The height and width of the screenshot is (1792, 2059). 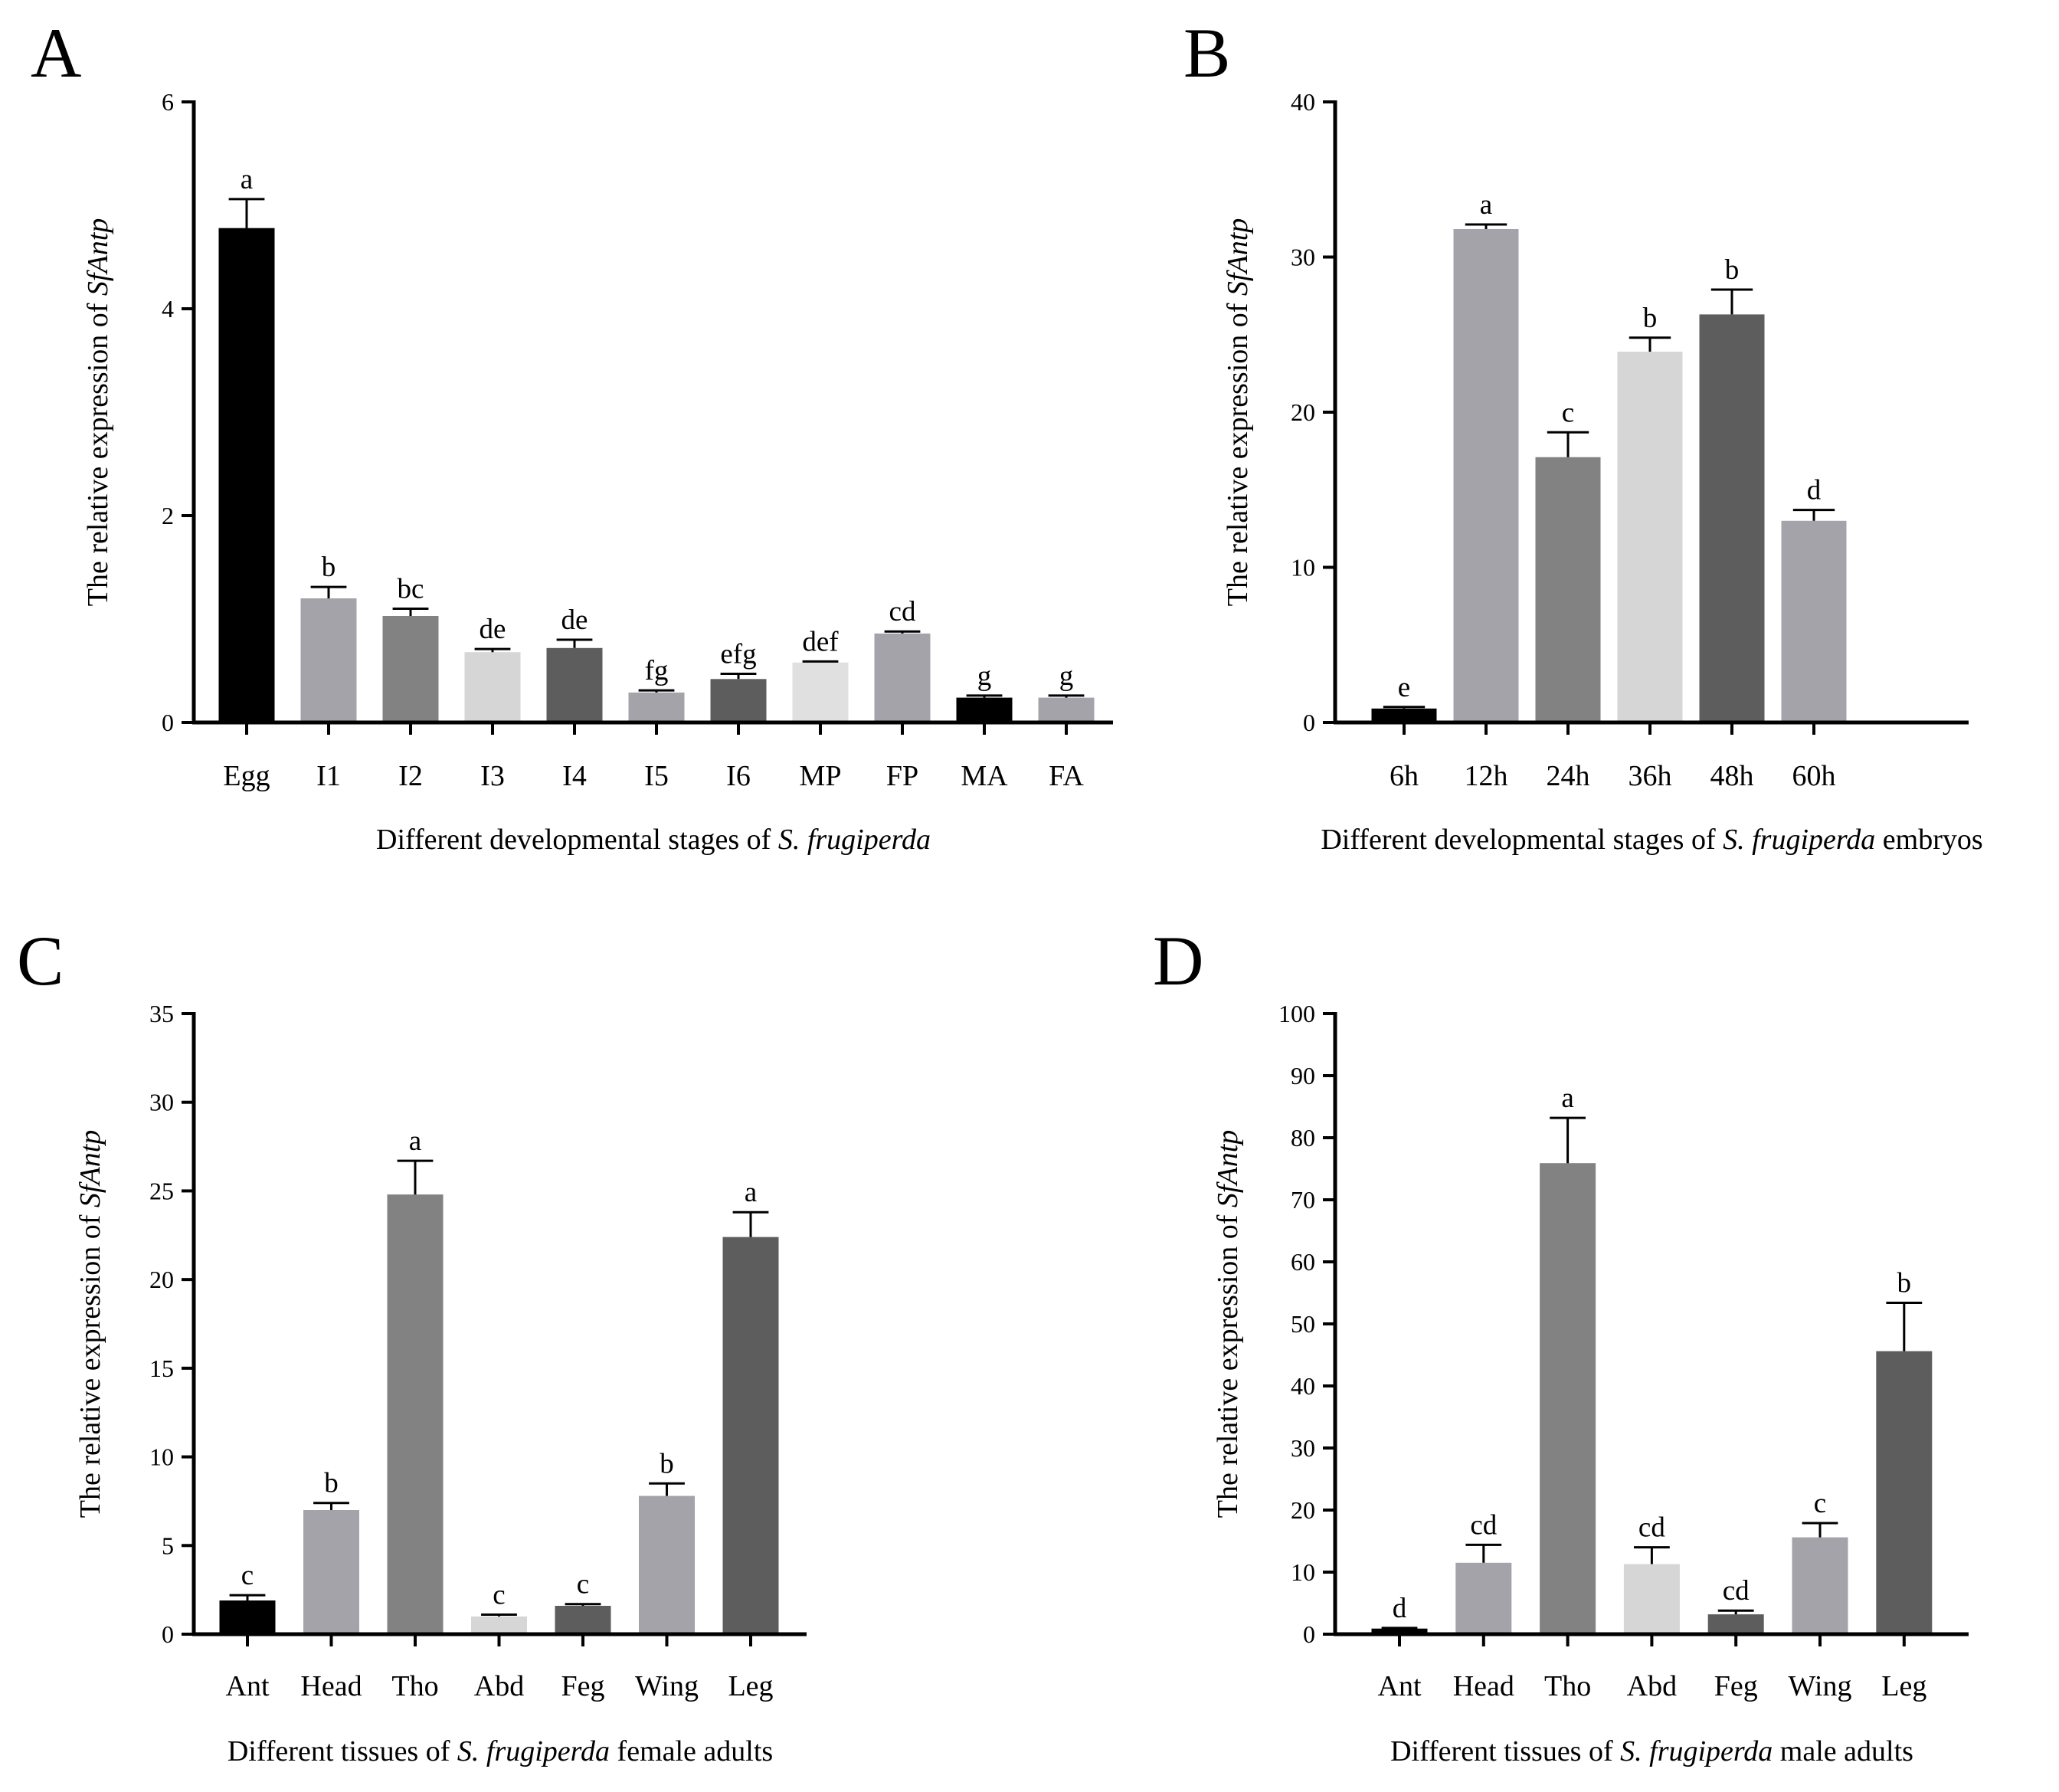 What do you see at coordinates (1400, 1686) in the screenshot?
I see `category-label: Ant` at bounding box center [1400, 1686].